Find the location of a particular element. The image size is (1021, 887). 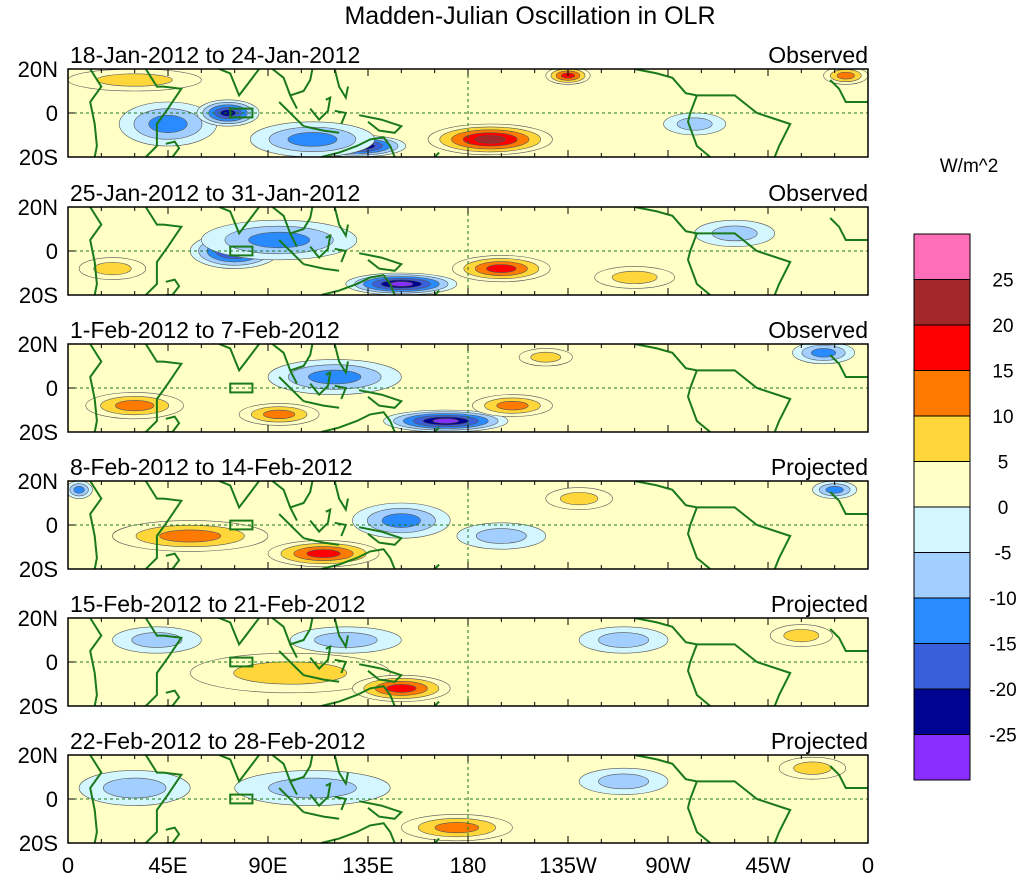

colorbar-tick-label: 25 is located at coordinates (1002, 281).